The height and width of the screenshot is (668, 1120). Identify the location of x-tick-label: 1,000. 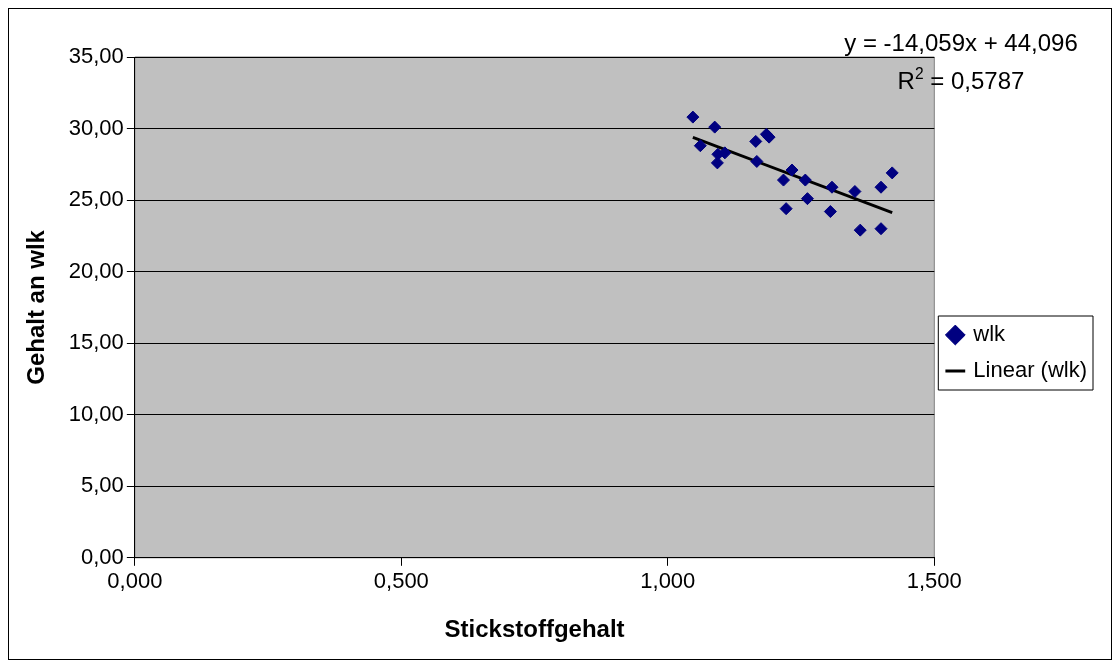
(668, 581).